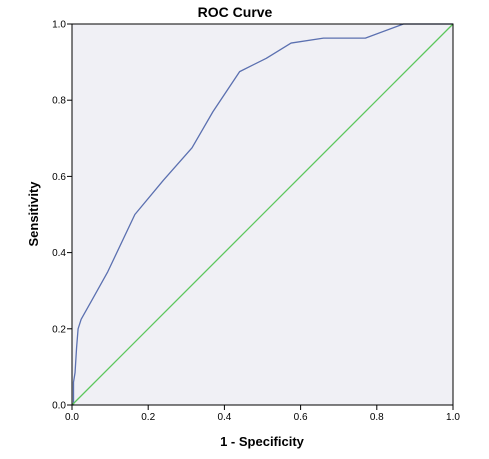 This screenshot has height=459, width=489. What do you see at coordinates (33, 214) in the screenshot?
I see `y-axis-label: Sensitivity` at bounding box center [33, 214].